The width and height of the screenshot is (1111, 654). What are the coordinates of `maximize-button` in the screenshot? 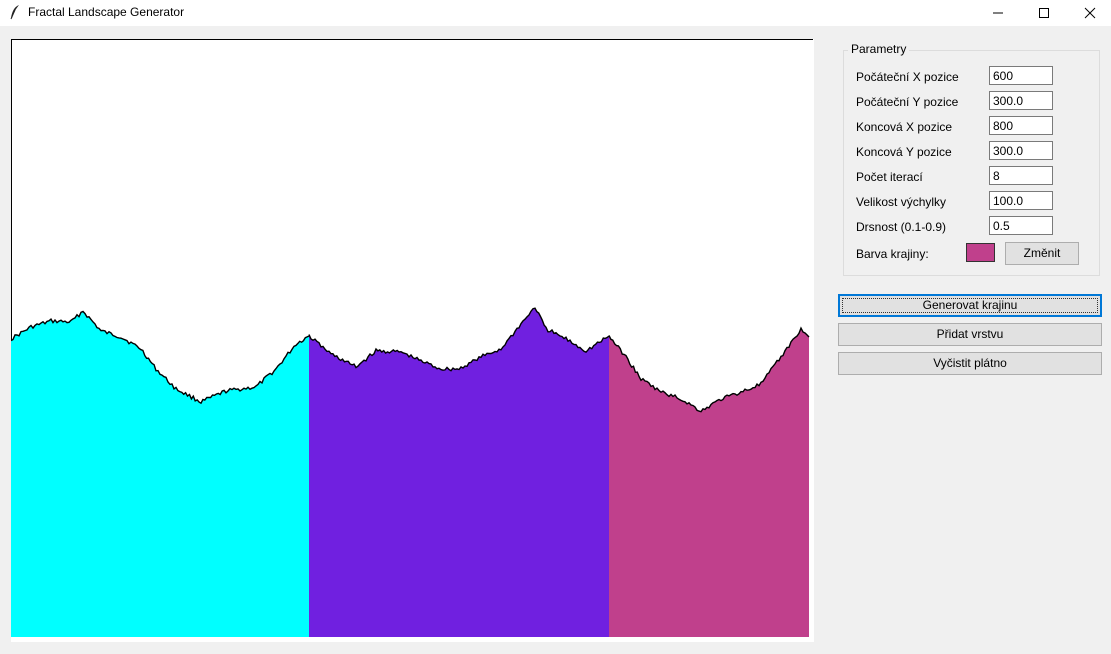 It's located at (1044, 13).